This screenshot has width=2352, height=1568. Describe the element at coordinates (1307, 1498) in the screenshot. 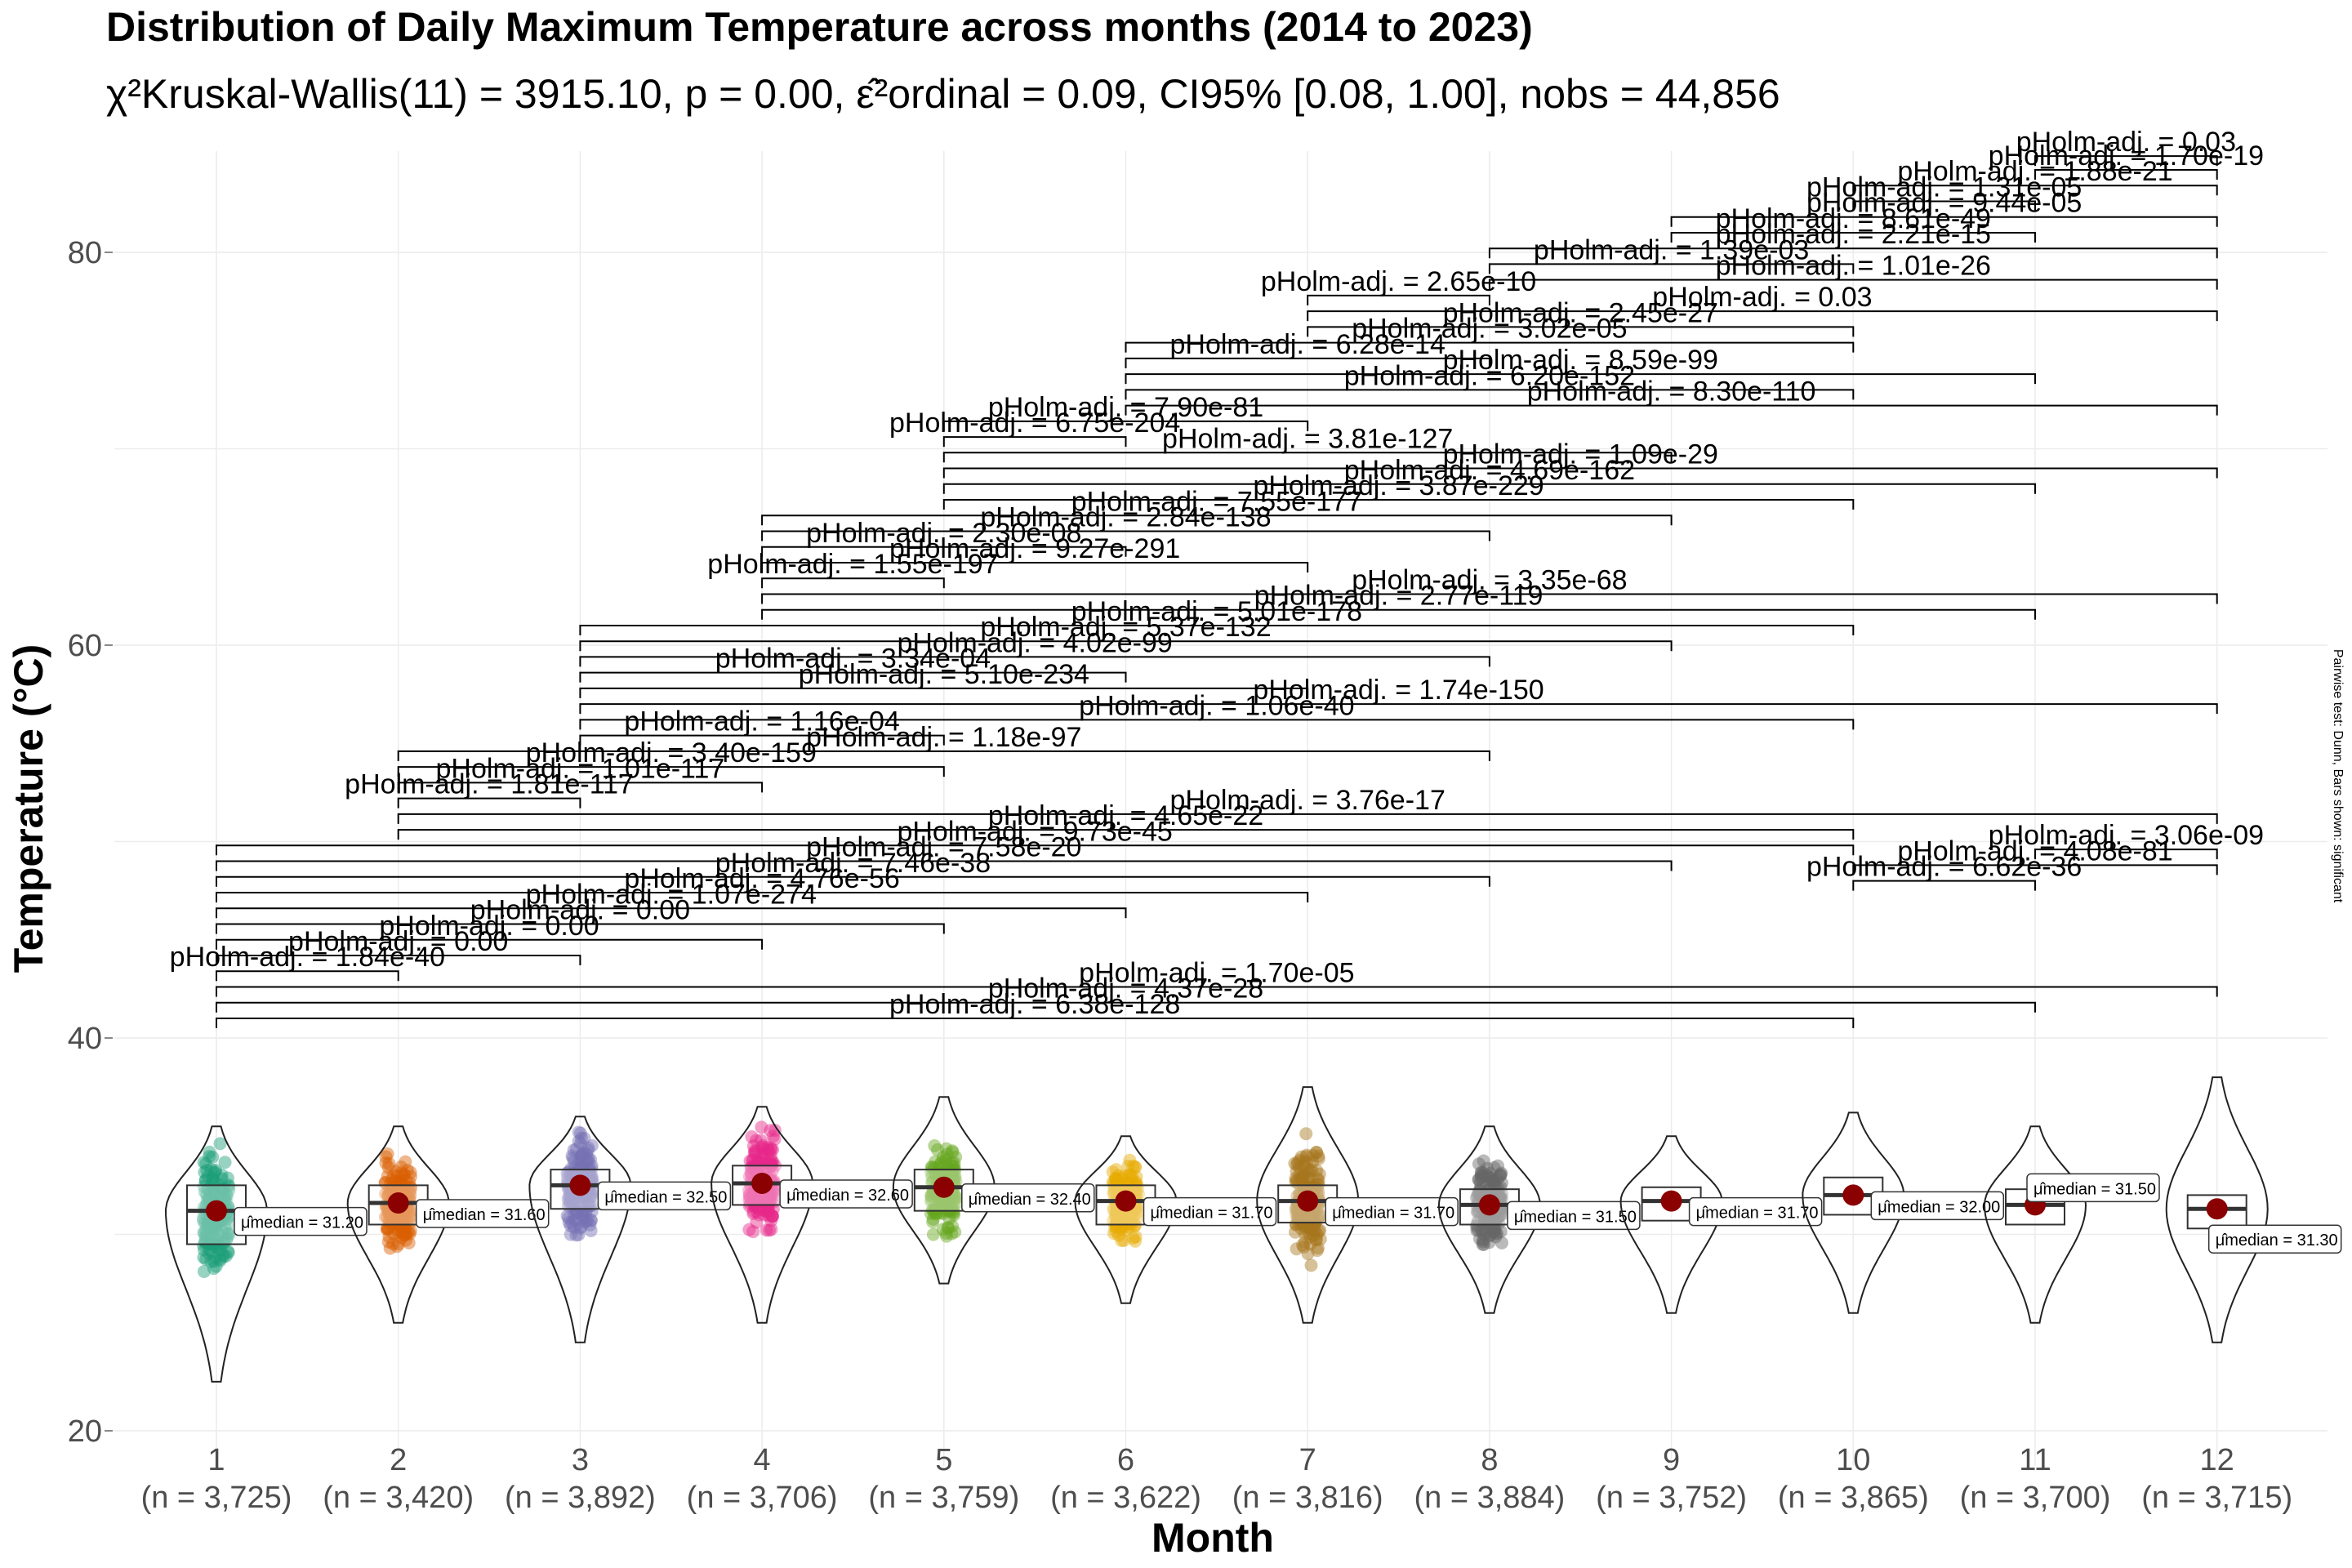

I see `x-tick-count-label: (n = 3,816)` at that location.